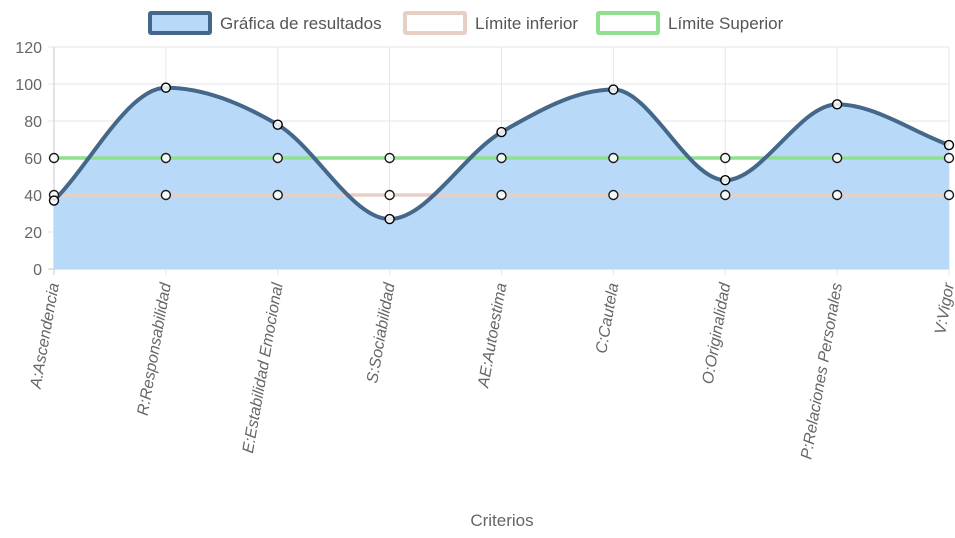 This screenshot has width=955, height=538. What do you see at coordinates (33, 233) in the screenshot?
I see `y-tick-label: 20` at bounding box center [33, 233].